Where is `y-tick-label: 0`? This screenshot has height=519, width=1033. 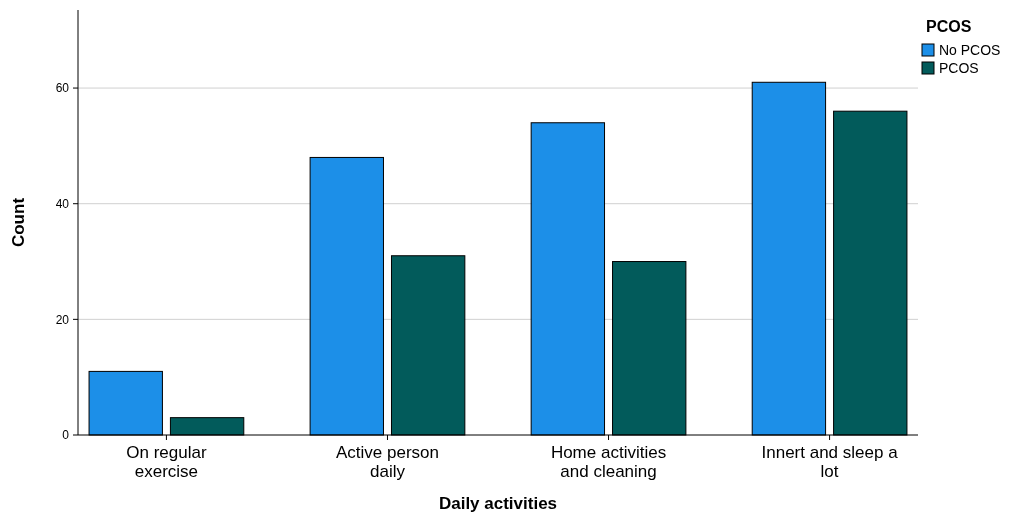 y-tick-label: 0 is located at coordinates (66, 435).